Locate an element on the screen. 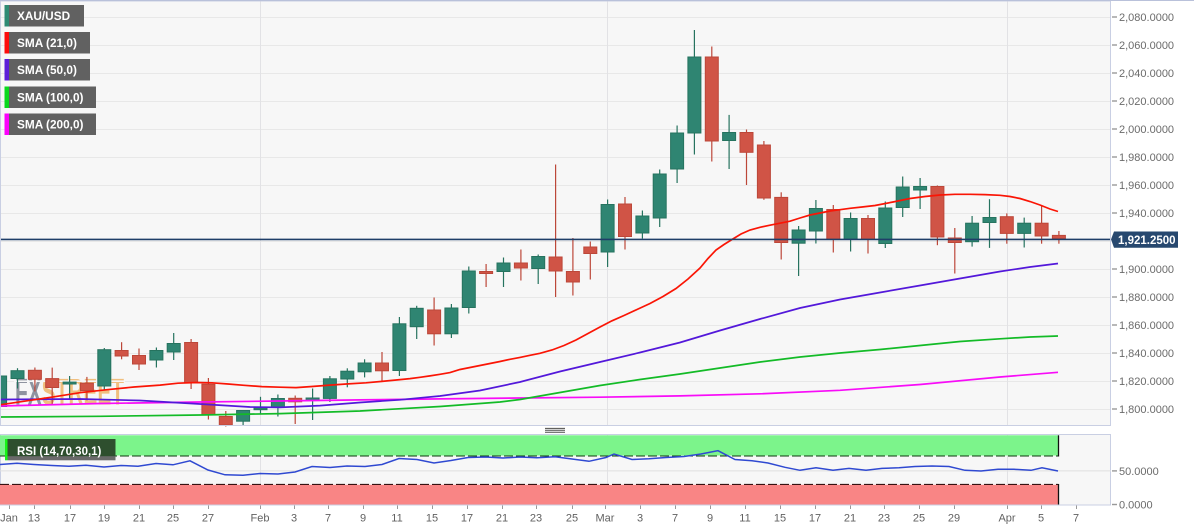 This screenshot has width=1194, height=532. svg-text: Mar is located at coordinates (605, 519).